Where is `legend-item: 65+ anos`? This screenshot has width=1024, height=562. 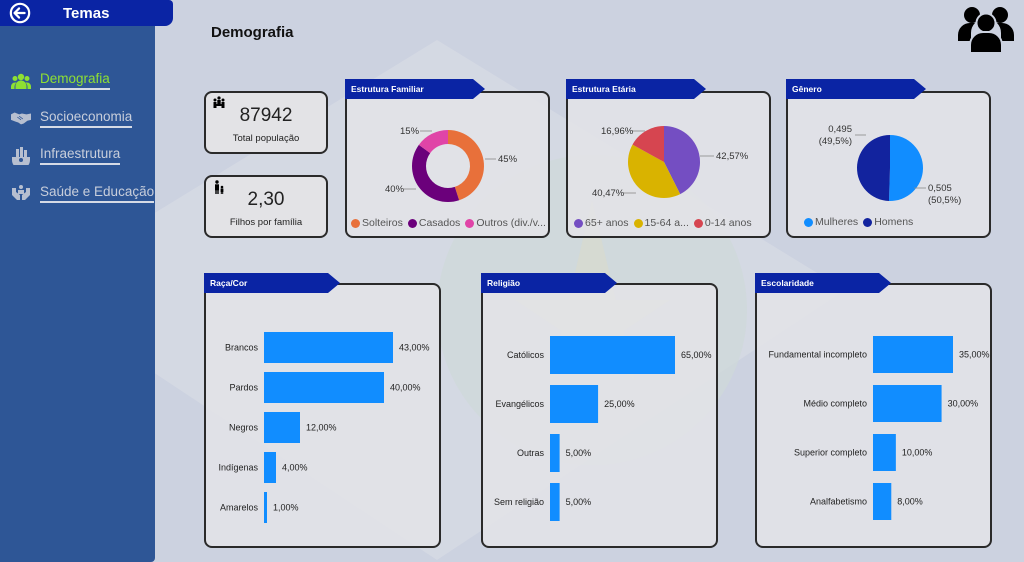 legend-item: 65+ anos is located at coordinates (601, 223).